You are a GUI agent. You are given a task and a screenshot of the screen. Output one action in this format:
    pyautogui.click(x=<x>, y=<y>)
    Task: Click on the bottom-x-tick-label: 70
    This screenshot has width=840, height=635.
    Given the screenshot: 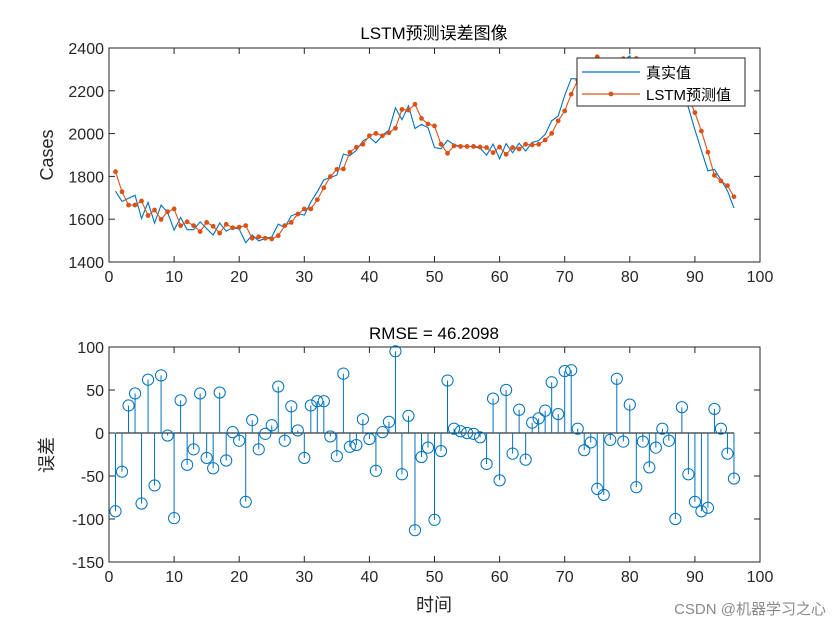 What is the action you would take?
    pyautogui.click(x=565, y=577)
    